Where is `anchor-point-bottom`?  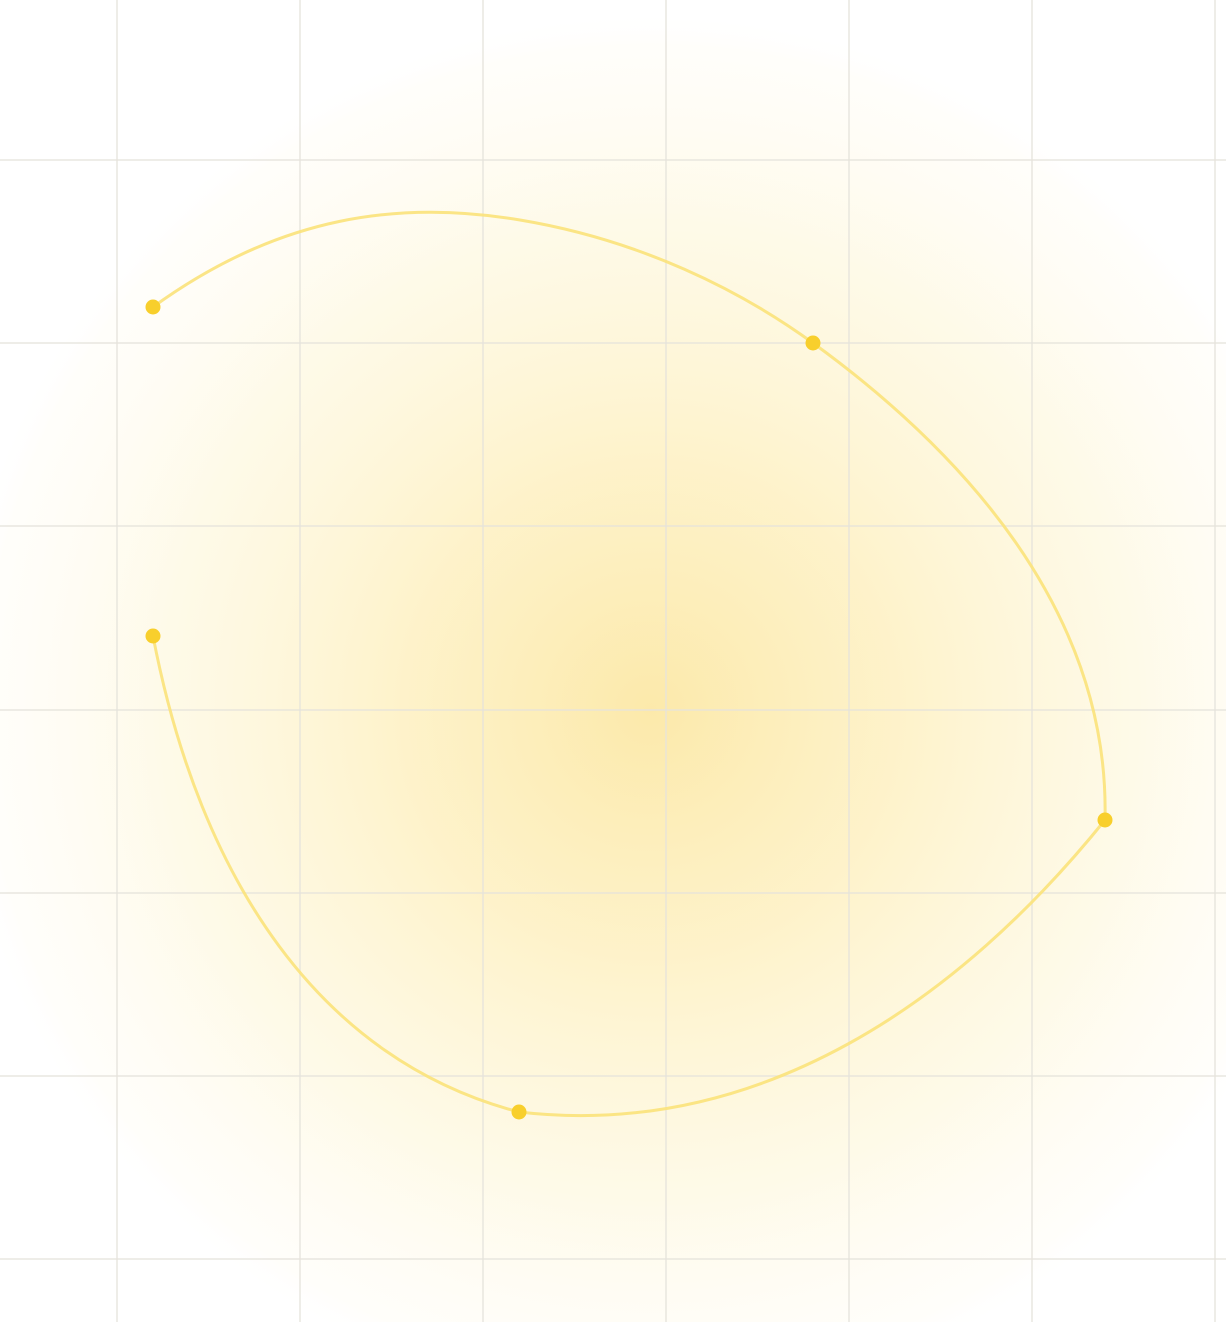
anchor-point-bottom is located at coordinates (519, 1112).